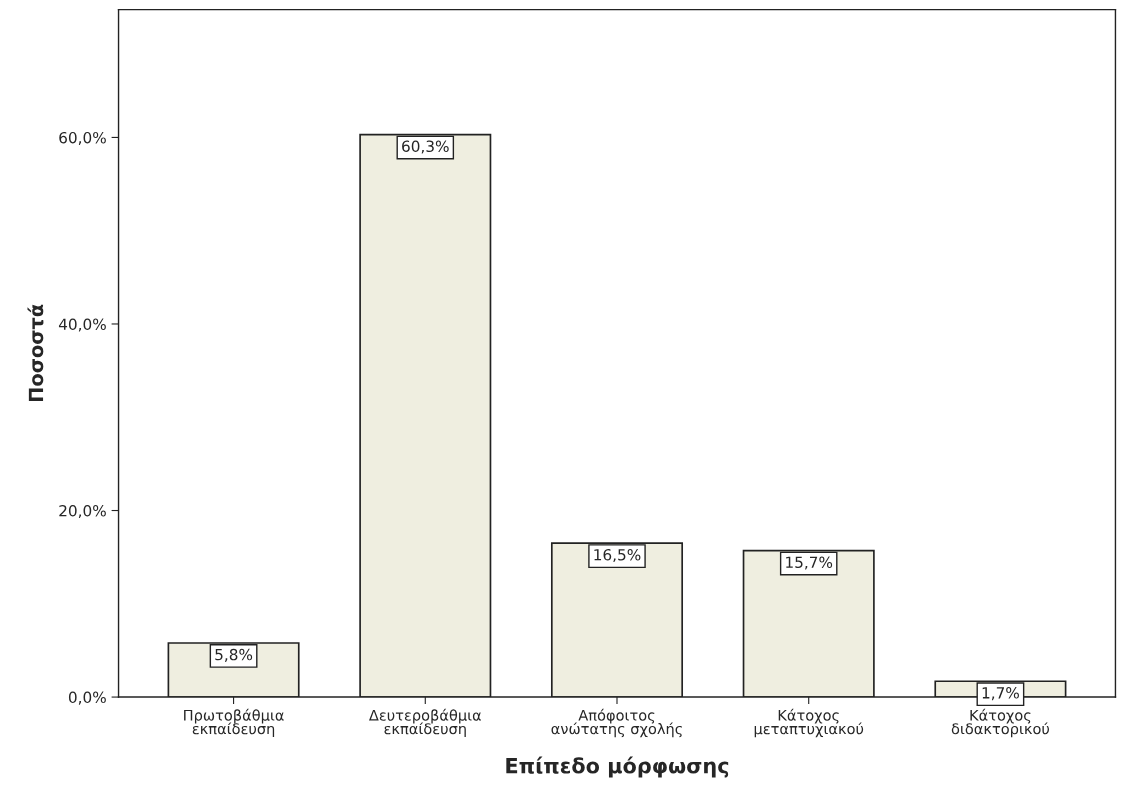 Image resolution: width=1129 pixels, height=804 pixels. Describe the element at coordinates (617, 767) in the screenshot. I see `x-axis-title: Επίπεδο μόρφωσης` at that location.